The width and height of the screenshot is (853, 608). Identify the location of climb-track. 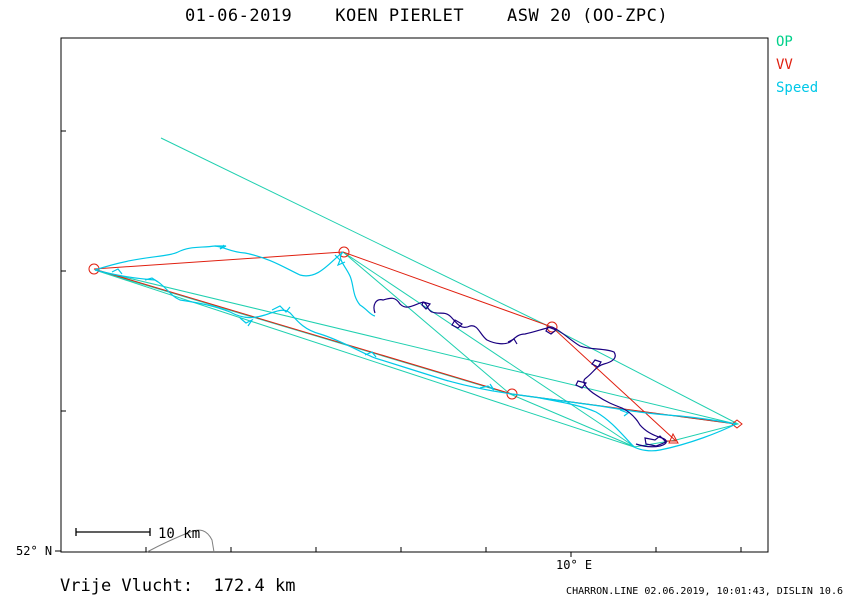
(520, 372).